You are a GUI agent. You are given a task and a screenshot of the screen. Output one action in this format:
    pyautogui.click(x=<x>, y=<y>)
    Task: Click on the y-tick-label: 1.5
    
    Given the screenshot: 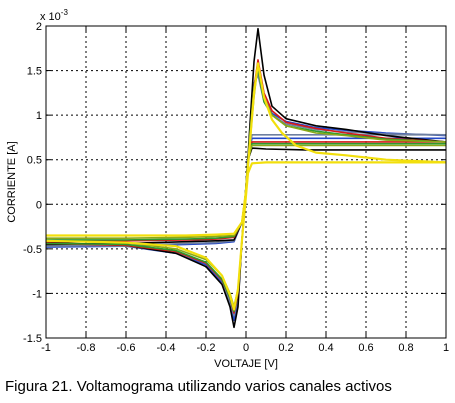 What is the action you would take?
    pyautogui.click(x=34, y=72)
    